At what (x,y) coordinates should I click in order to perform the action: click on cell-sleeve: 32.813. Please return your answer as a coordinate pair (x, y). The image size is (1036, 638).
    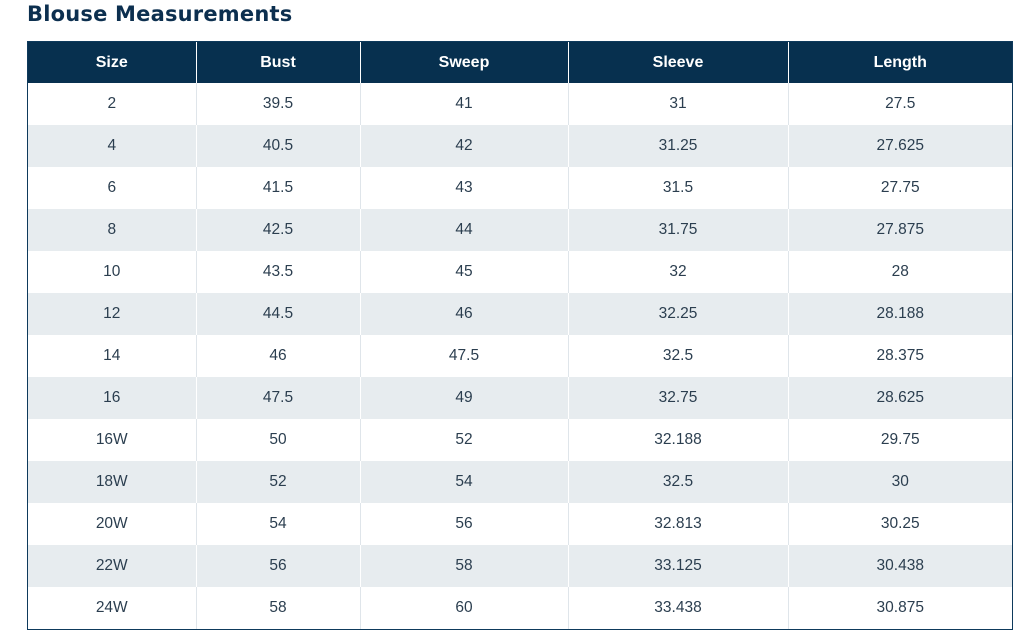
    Looking at the image, I should click on (678, 524).